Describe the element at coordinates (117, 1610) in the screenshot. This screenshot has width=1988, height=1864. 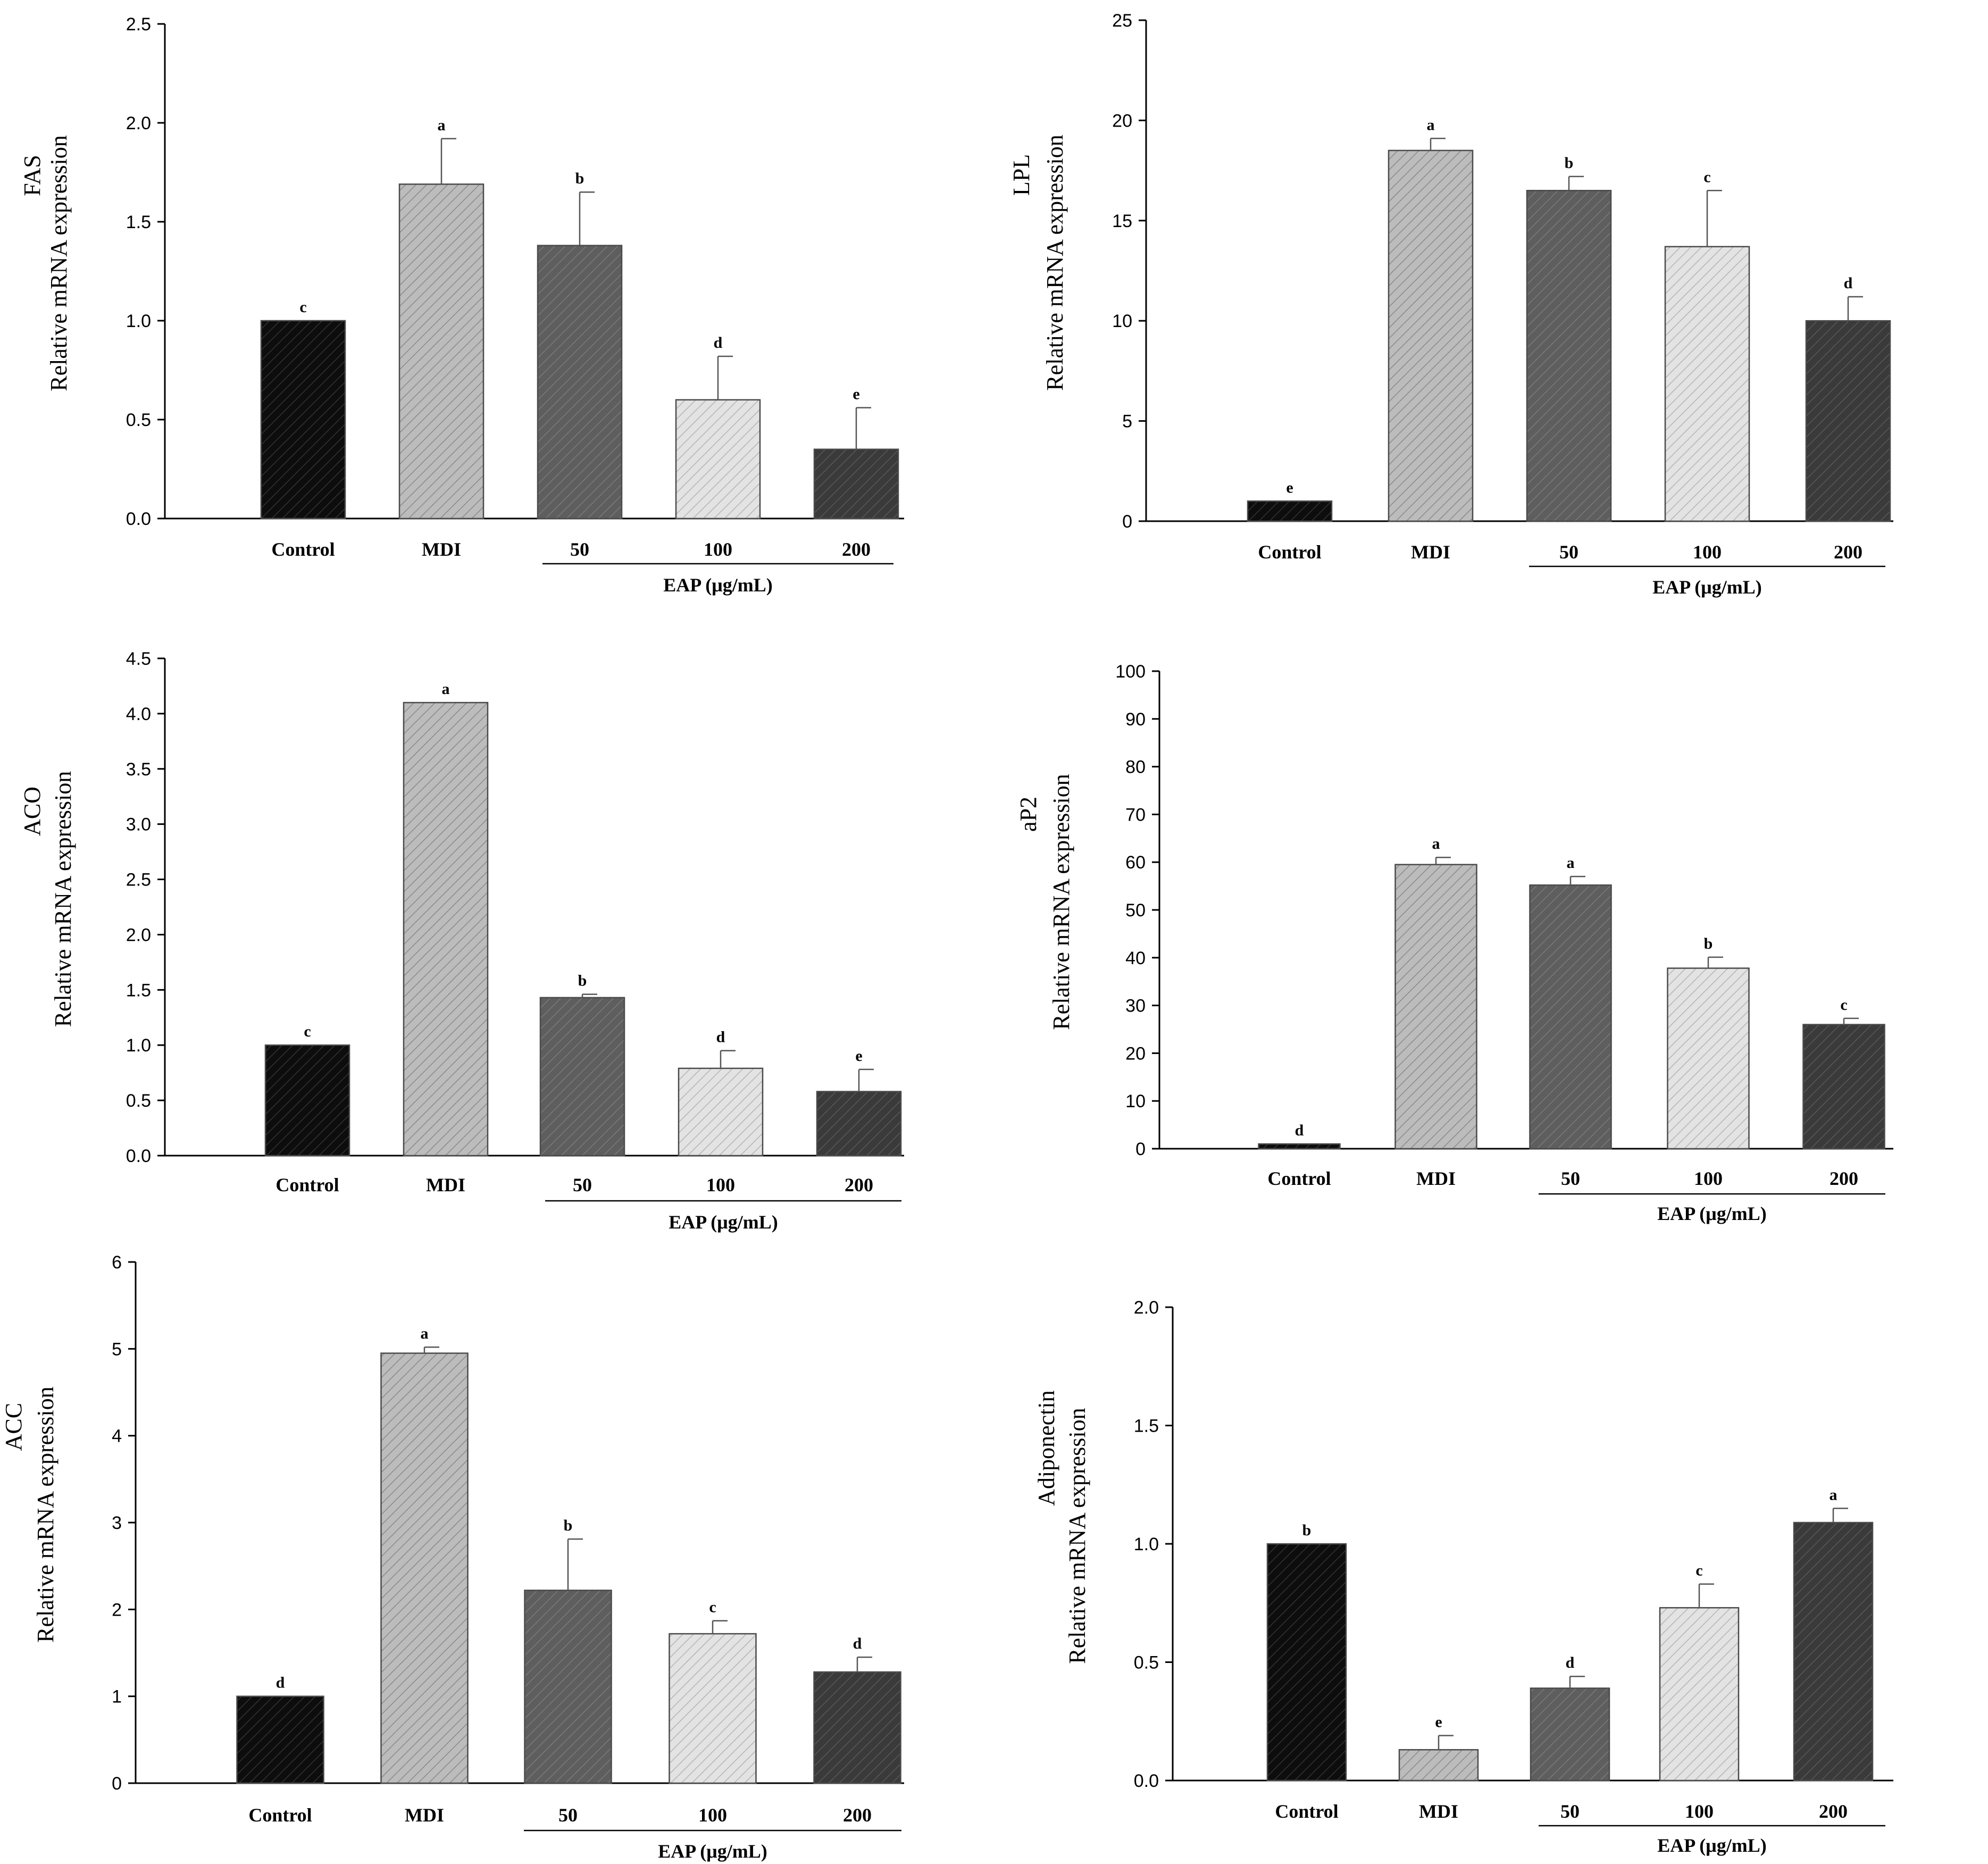
I see `y-tick-label: 2` at that location.